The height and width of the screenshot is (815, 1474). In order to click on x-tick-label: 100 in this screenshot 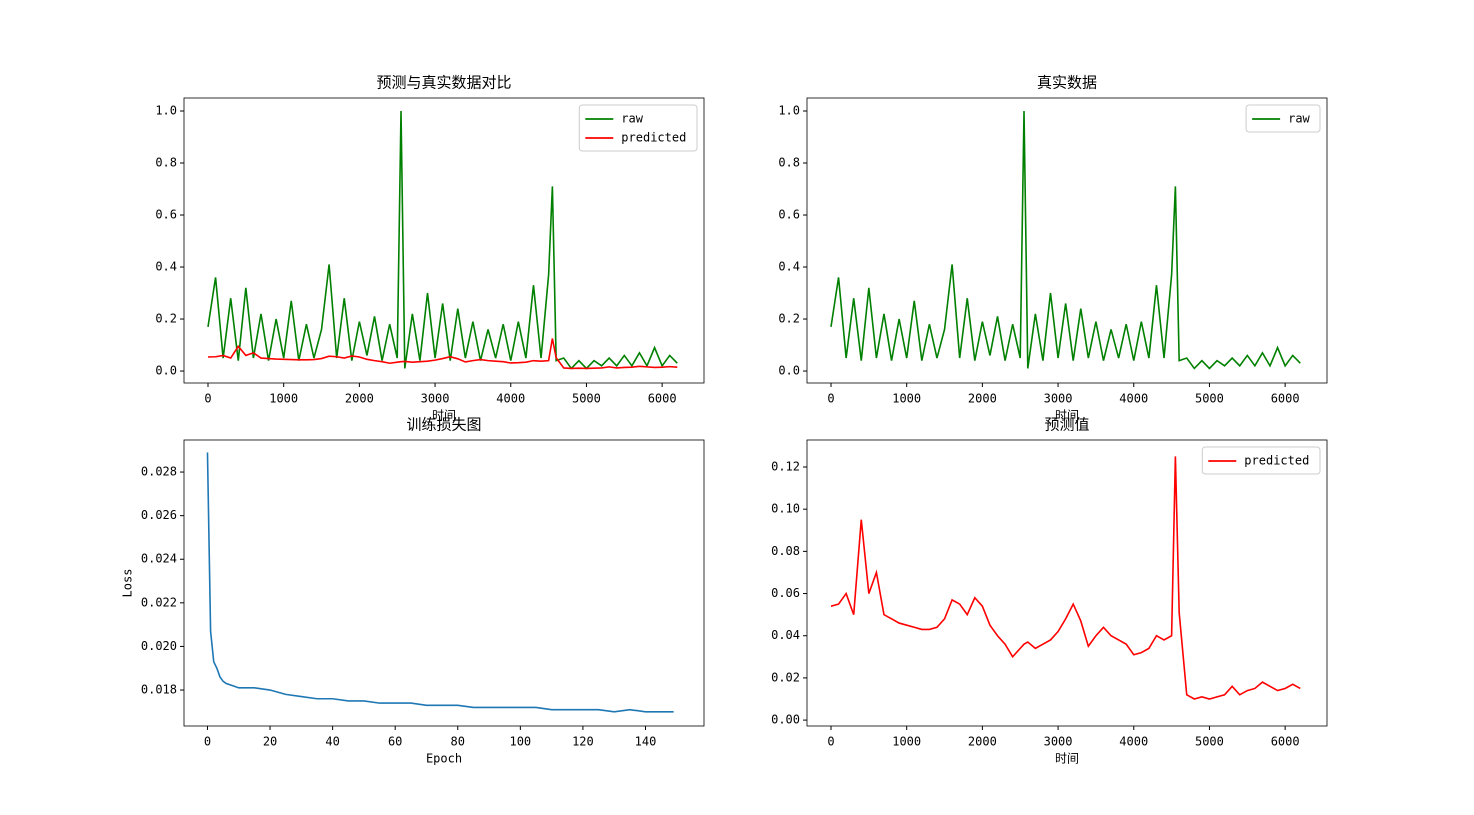, I will do `click(520, 742)`.